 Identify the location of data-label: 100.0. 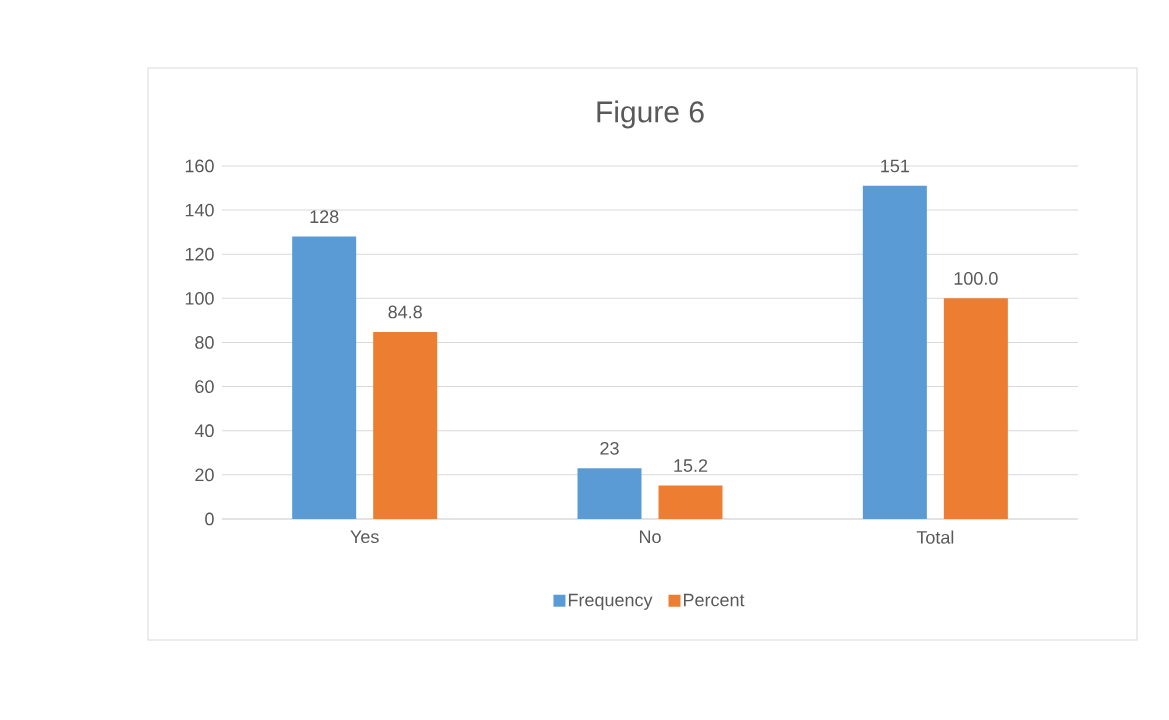
(976, 278).